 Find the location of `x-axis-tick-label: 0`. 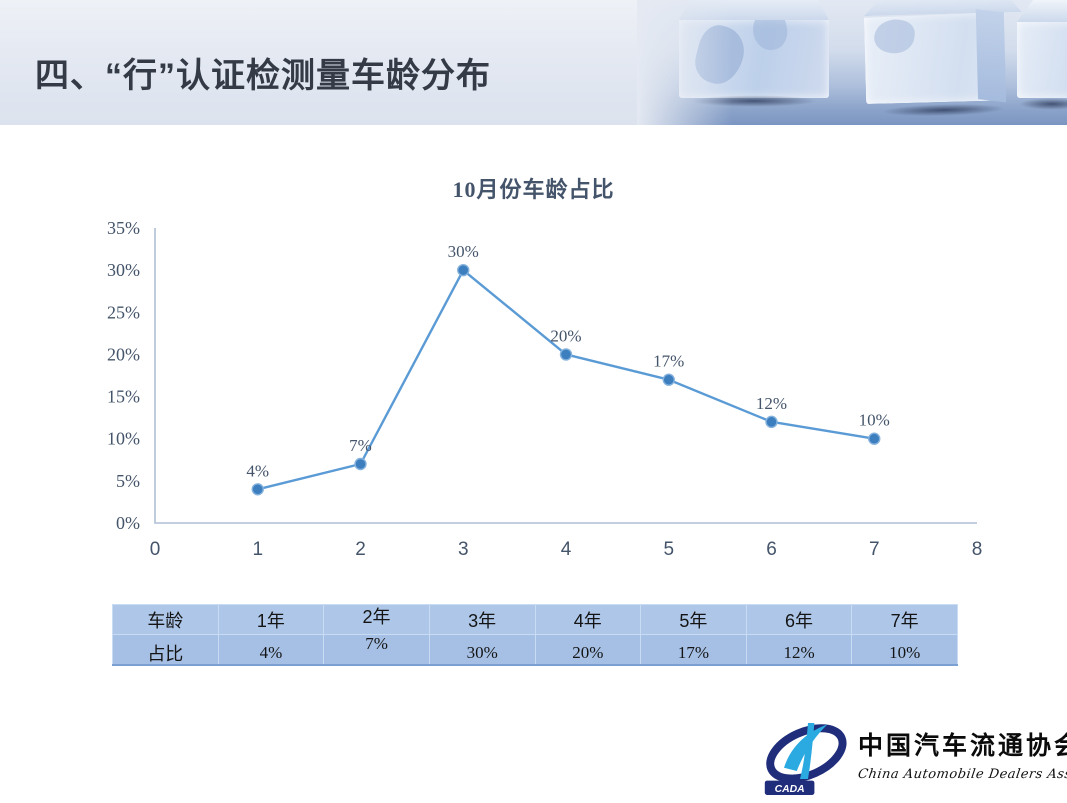

x-axis-tick-label: 0 is located at coordinates (155, 549).